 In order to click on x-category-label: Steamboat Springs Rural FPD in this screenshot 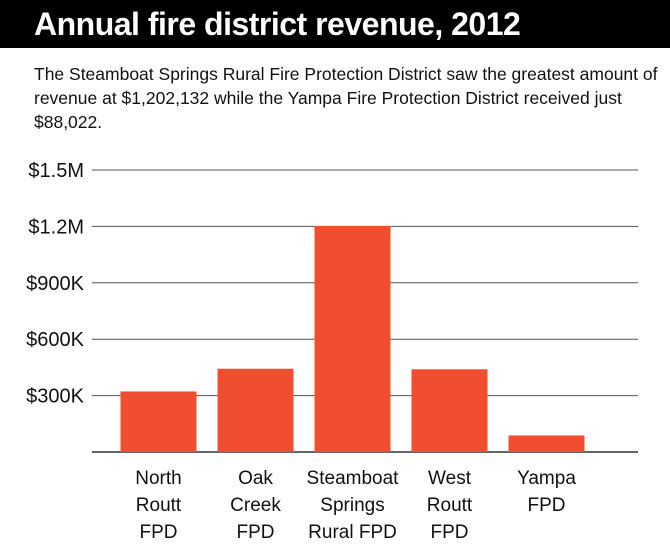, I will do `click(353, 505)`.